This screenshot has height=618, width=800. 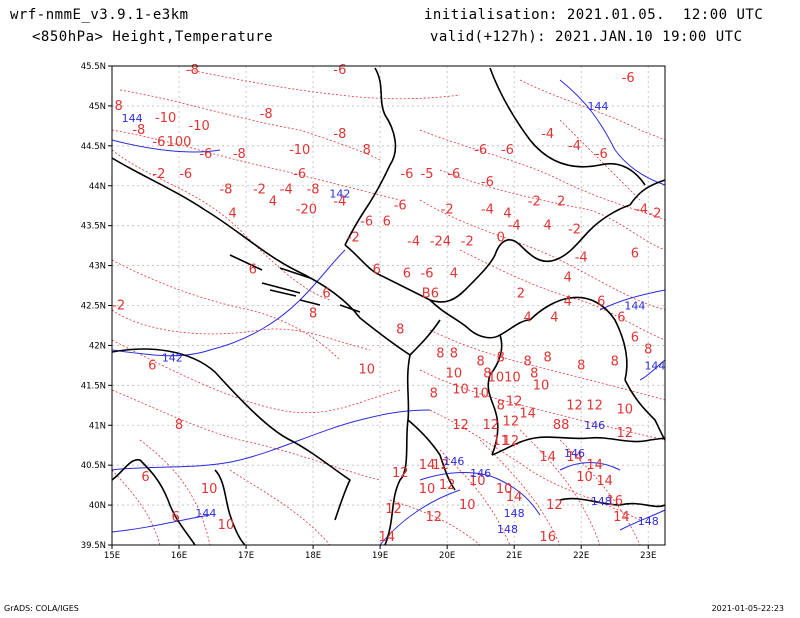 What do you see at coordinates (93, 466) in the screenshot?
I see `y-tick-label: 40.5N` at bounding box center [93, 466].